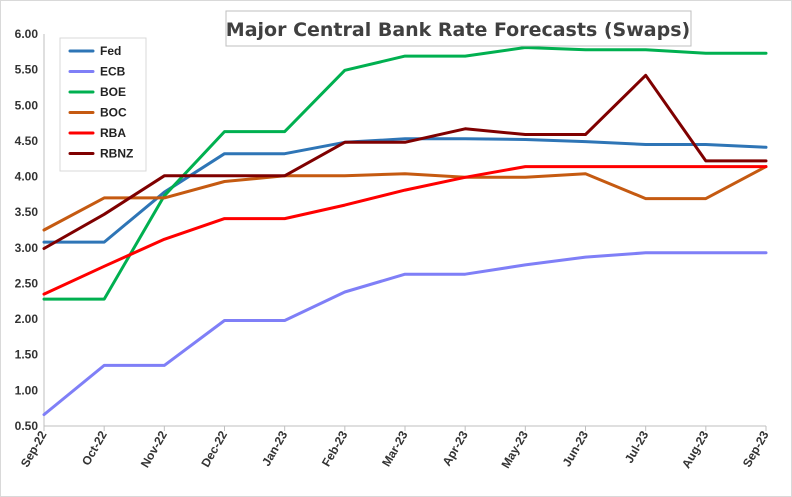  Describe the element at coordinates (113, 113) in the screenshot. I see `legend-label-boc: BOC` at that location.